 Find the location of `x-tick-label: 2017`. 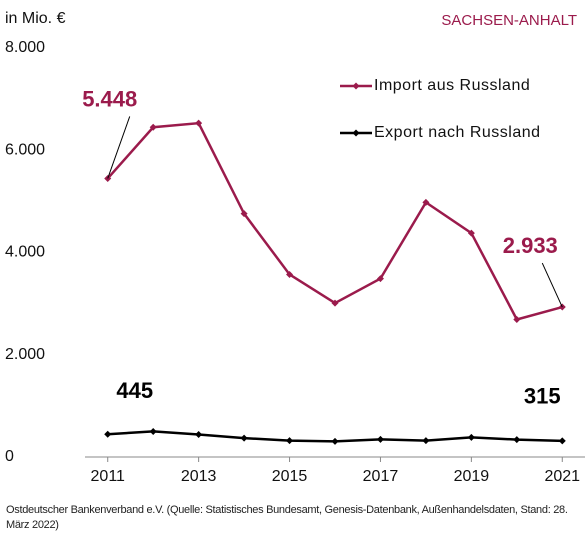

x-tick-label: 2017 is located at coordinates (381, 476).